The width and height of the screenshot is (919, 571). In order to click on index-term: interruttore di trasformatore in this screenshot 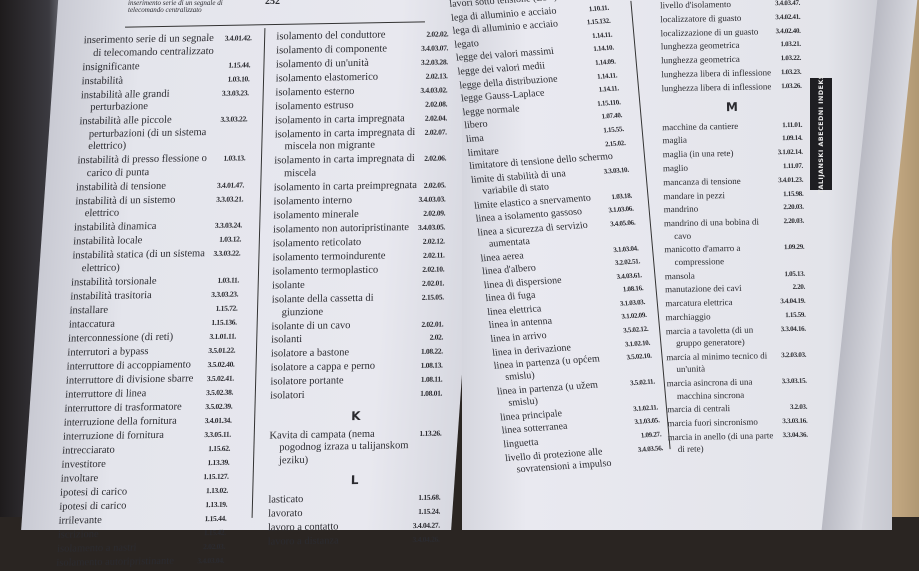, I will do `click(132, 408)`.